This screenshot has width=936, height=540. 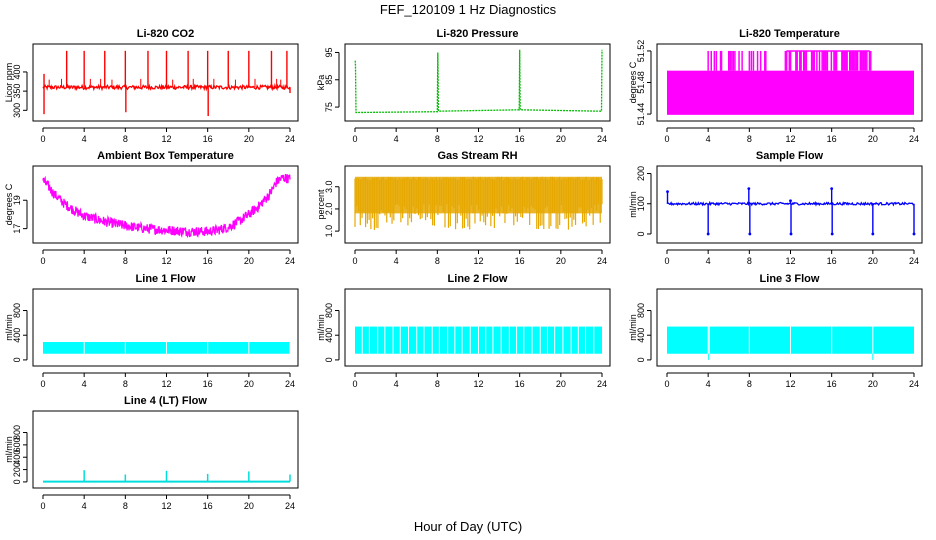 I want to click on y-tick-label: 800, so click(x=17, y=432).